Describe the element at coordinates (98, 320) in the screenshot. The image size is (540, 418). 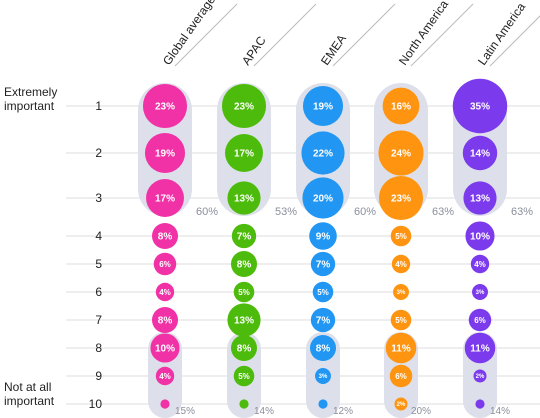
I see `rank-label-7: 7` at that location.